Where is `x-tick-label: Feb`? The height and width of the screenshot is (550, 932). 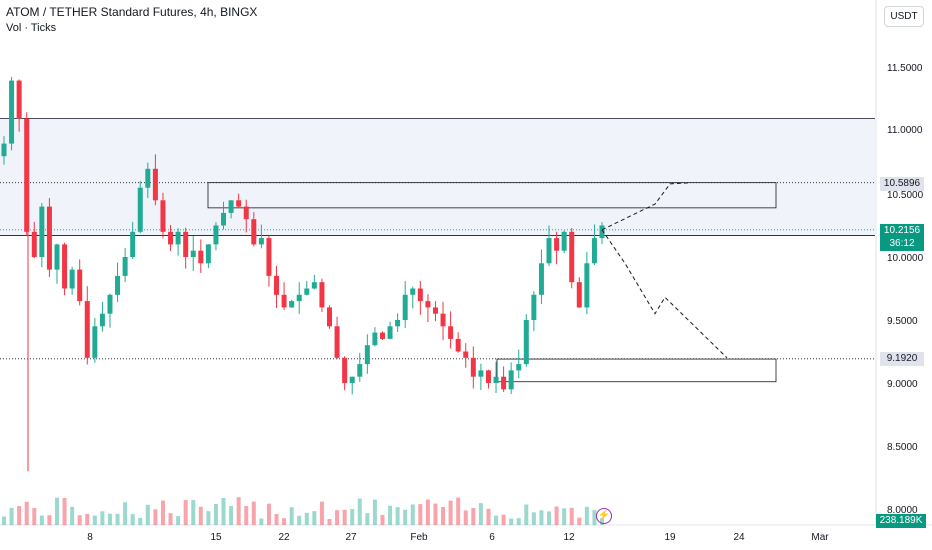
x-tick-label: Feb is located at coordinates (419, 537).